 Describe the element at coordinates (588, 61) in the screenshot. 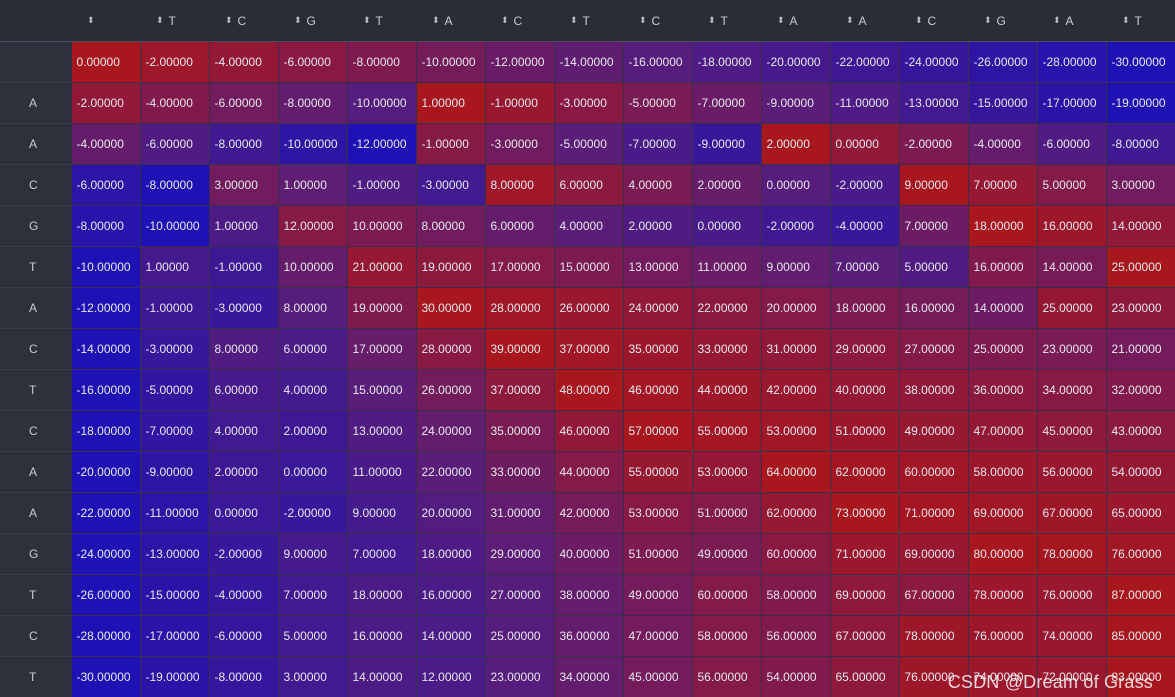

I see `table-cell: -14.00000` at that location.